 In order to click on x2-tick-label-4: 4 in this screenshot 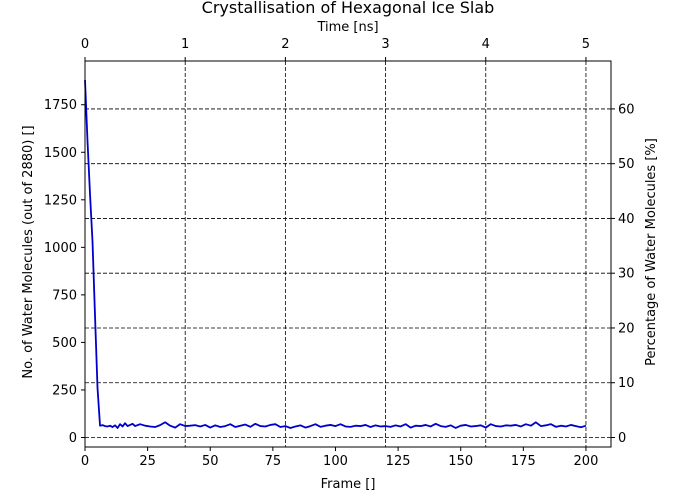, I will do `click(486, 44)`.